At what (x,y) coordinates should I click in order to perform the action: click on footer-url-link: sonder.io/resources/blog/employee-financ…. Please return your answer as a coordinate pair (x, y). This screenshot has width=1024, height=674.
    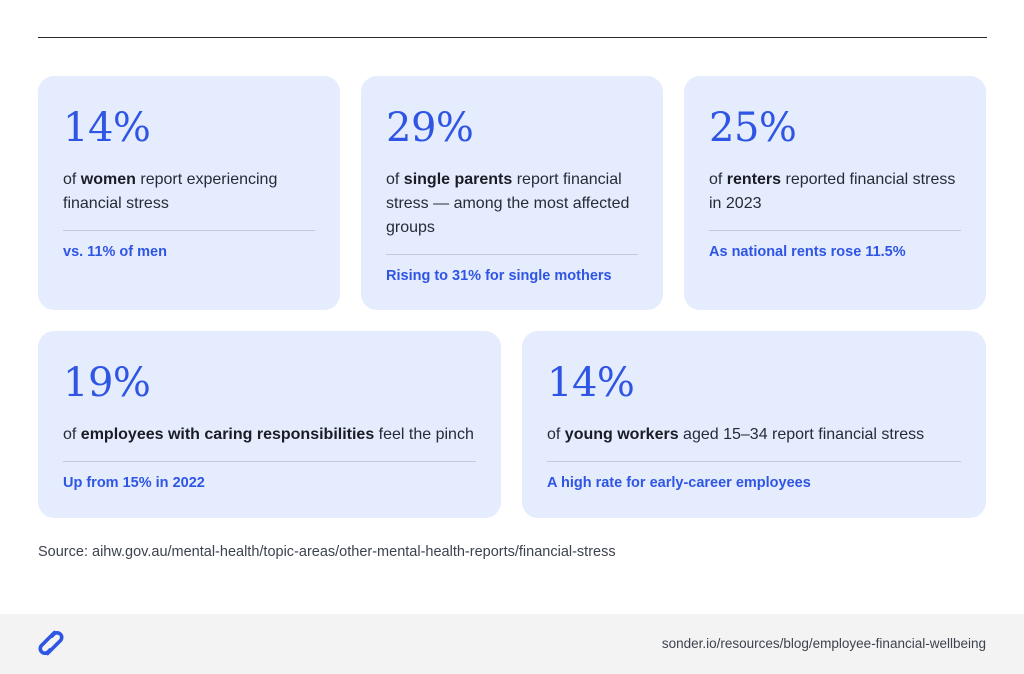
    Looking at the image, I should click on (823, 643).